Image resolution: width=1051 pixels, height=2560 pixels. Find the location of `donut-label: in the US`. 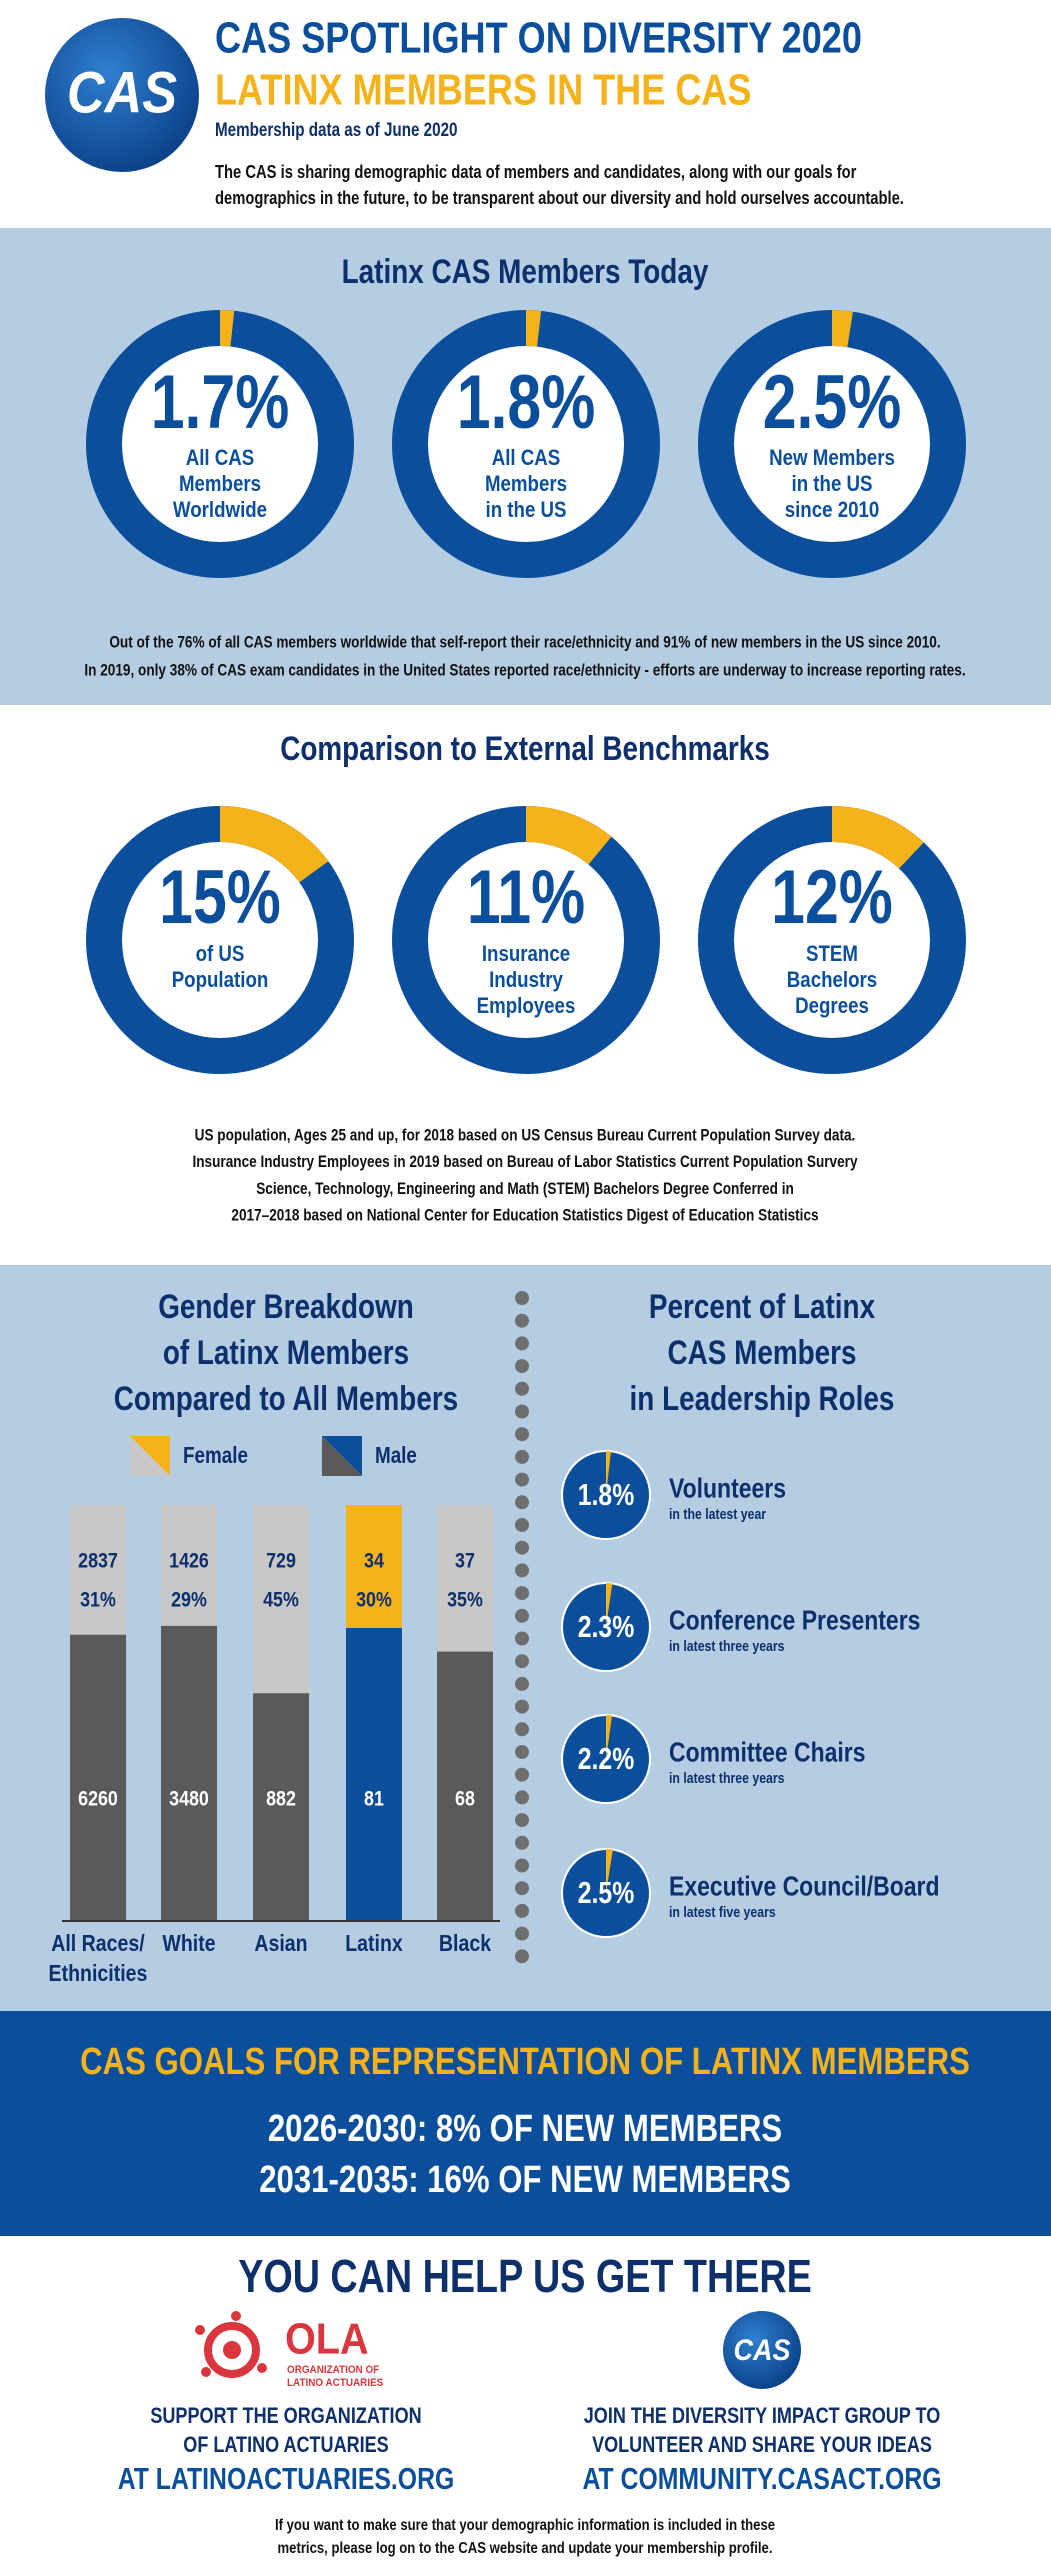

donut-label: in the US is located at coordinates (832, 483).